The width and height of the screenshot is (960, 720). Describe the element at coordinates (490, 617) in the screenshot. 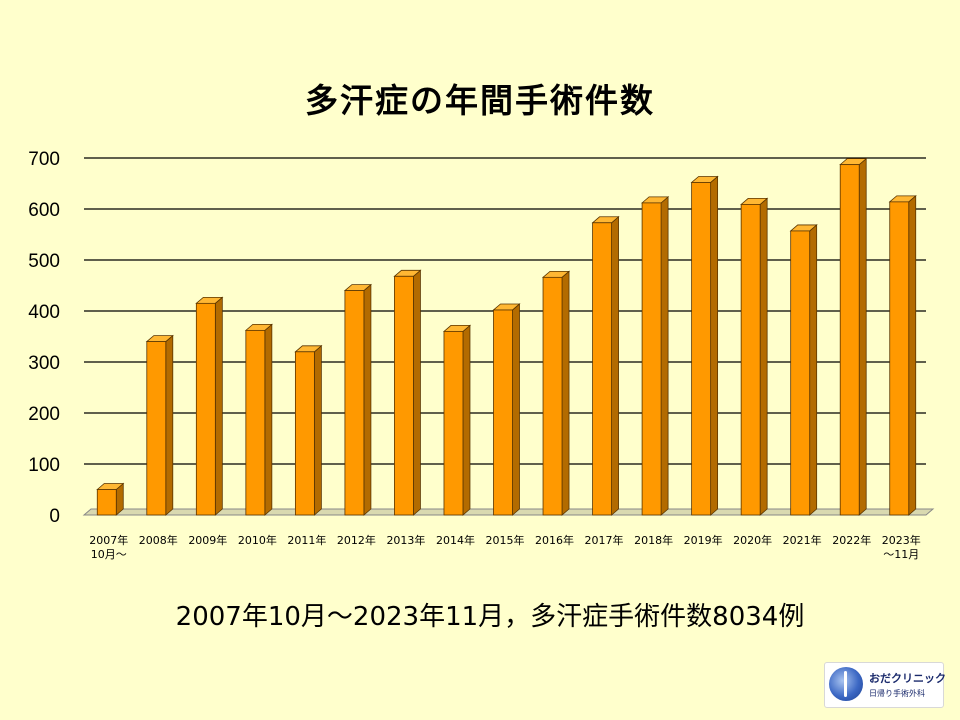

I see `summary-caption: 2007年10月～2023年11月，多汗症手術件数8034例` at that location.